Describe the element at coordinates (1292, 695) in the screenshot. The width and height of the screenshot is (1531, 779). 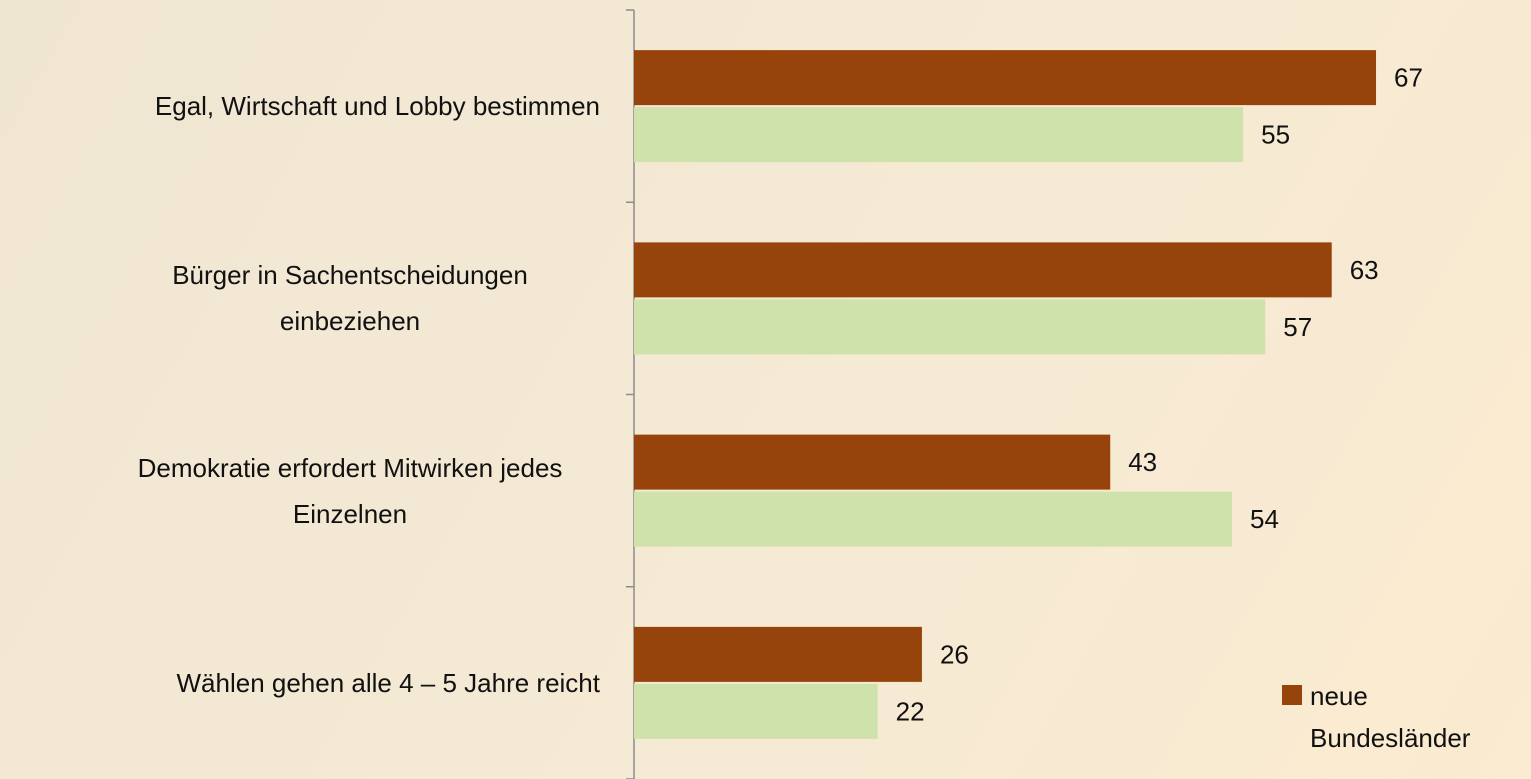
I see `legend-swatch` at that location.